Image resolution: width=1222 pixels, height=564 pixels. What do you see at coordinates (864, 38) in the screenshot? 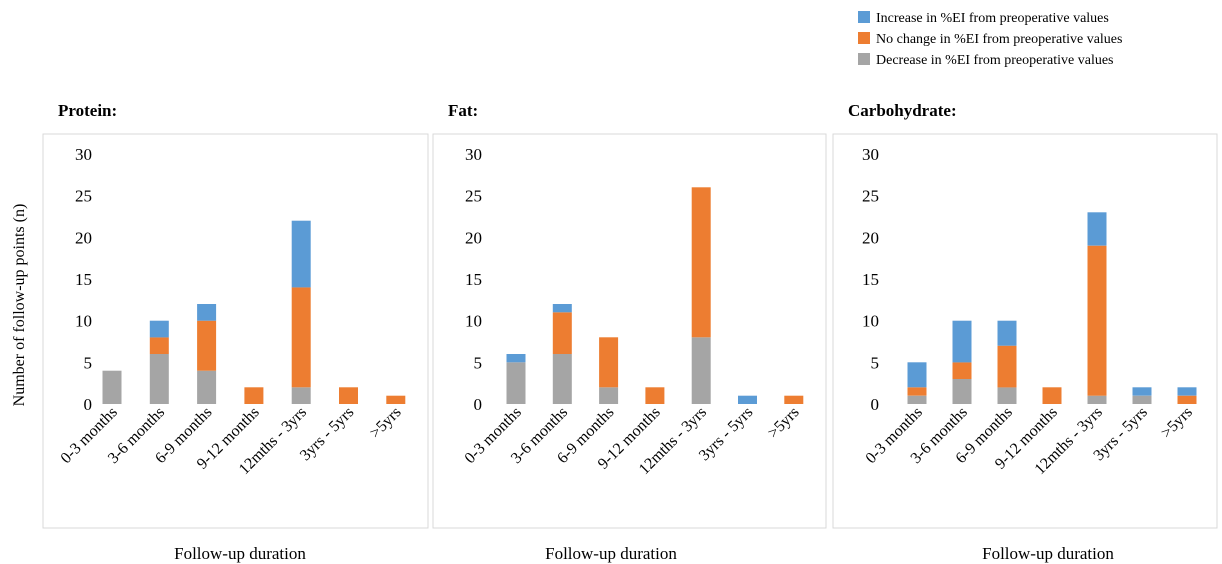
I see `legend-swatch-no-change` at bounding box center [864, 38].